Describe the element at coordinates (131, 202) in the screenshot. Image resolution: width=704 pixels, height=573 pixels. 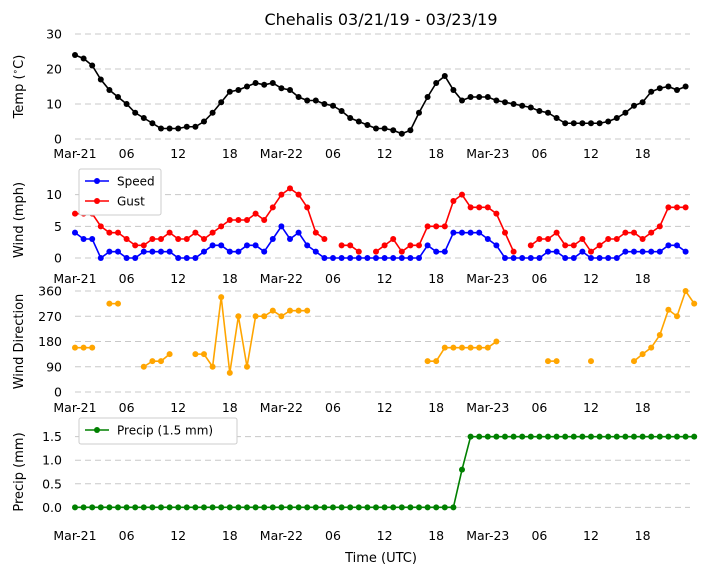
I see `legend-label: Gust` at that location.